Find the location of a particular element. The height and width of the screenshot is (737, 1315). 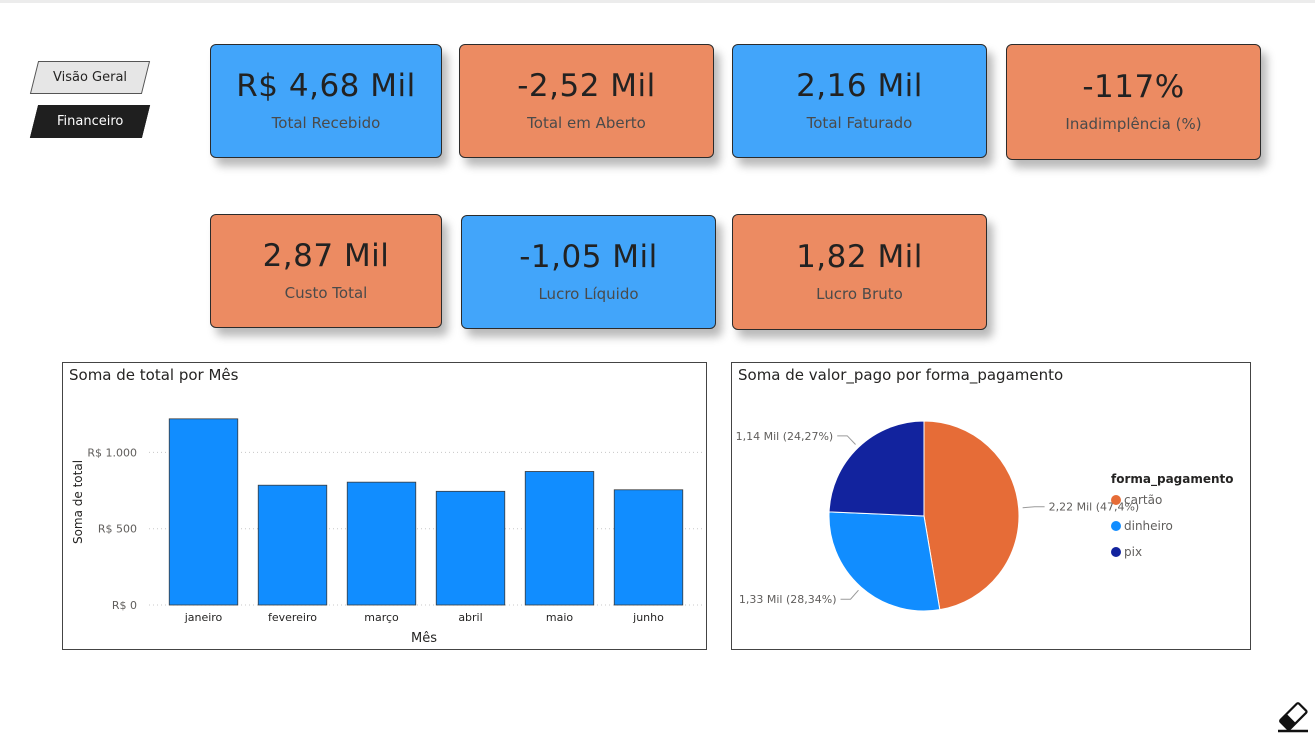

kpi-value: -2,52 Mil is located at coordinates (586, 85).